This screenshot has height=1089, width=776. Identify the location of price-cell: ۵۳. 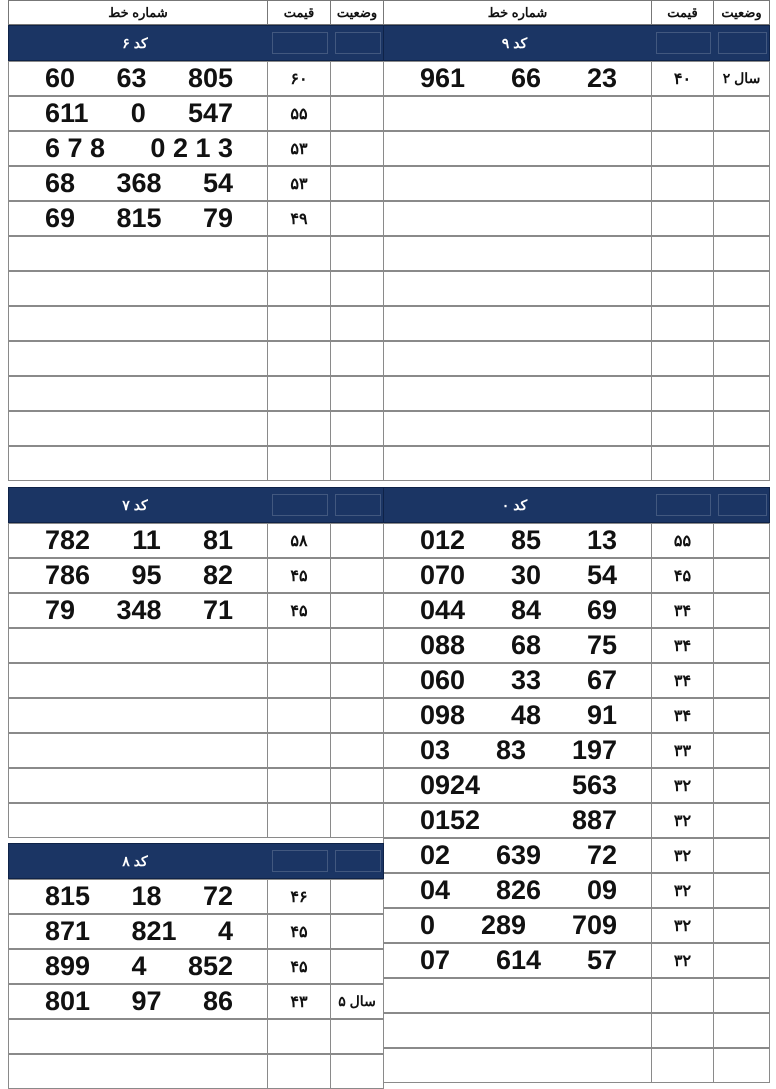
(299, 183).